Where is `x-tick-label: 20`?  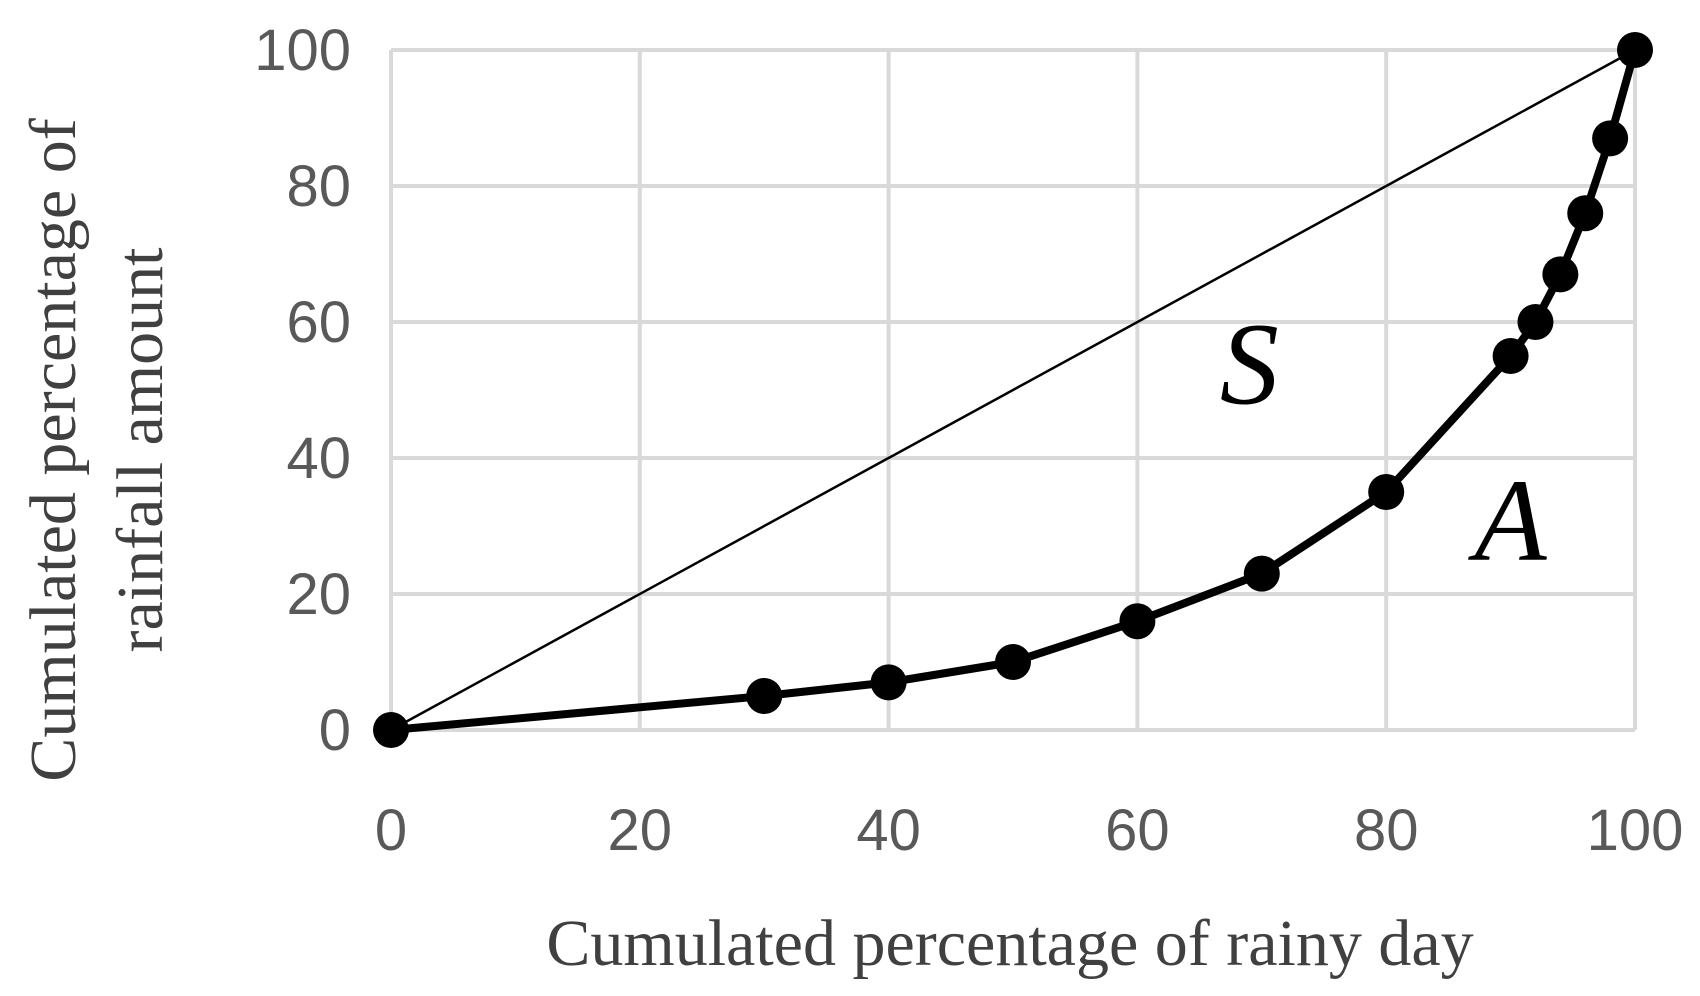 x-tick-label: 20 is located at coordinates (640, 830).